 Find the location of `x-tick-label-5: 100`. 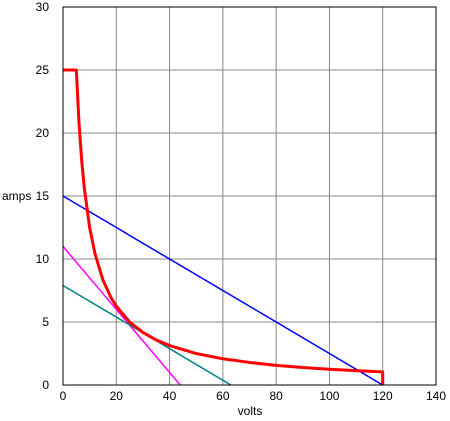

x-tick-label-5: 100 is located at coordinates (329, 396).